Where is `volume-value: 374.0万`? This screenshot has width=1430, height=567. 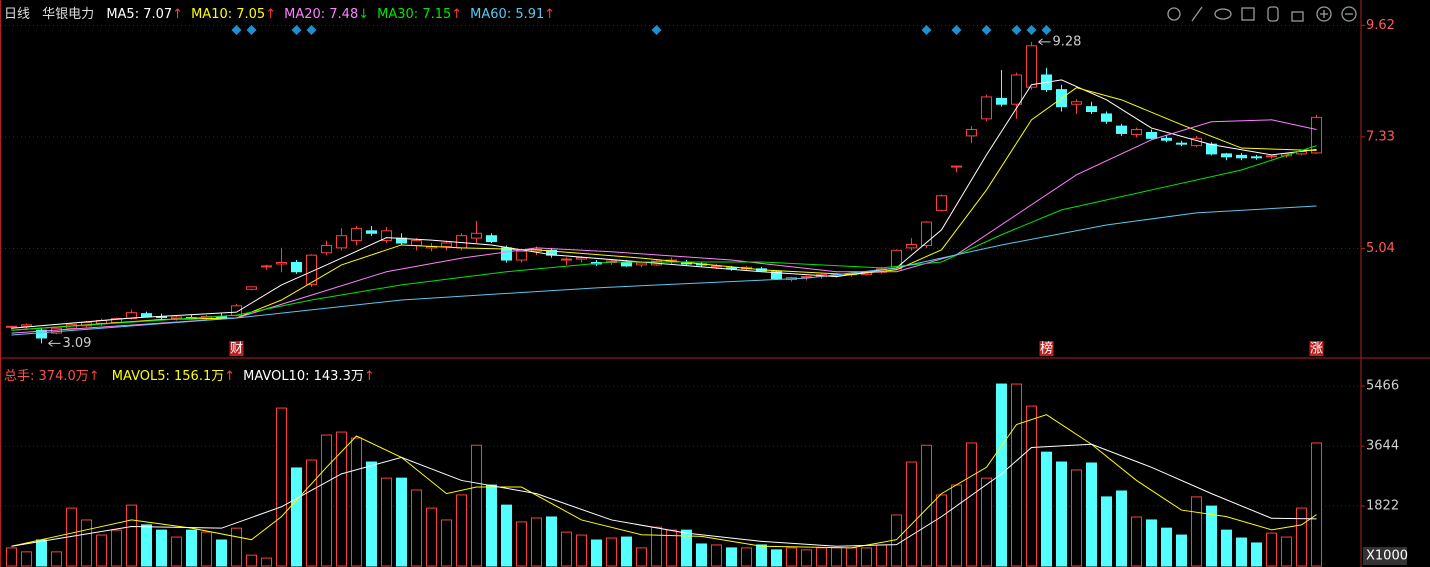 volume-value: 374.0万 is located at coordinates (63, 376).